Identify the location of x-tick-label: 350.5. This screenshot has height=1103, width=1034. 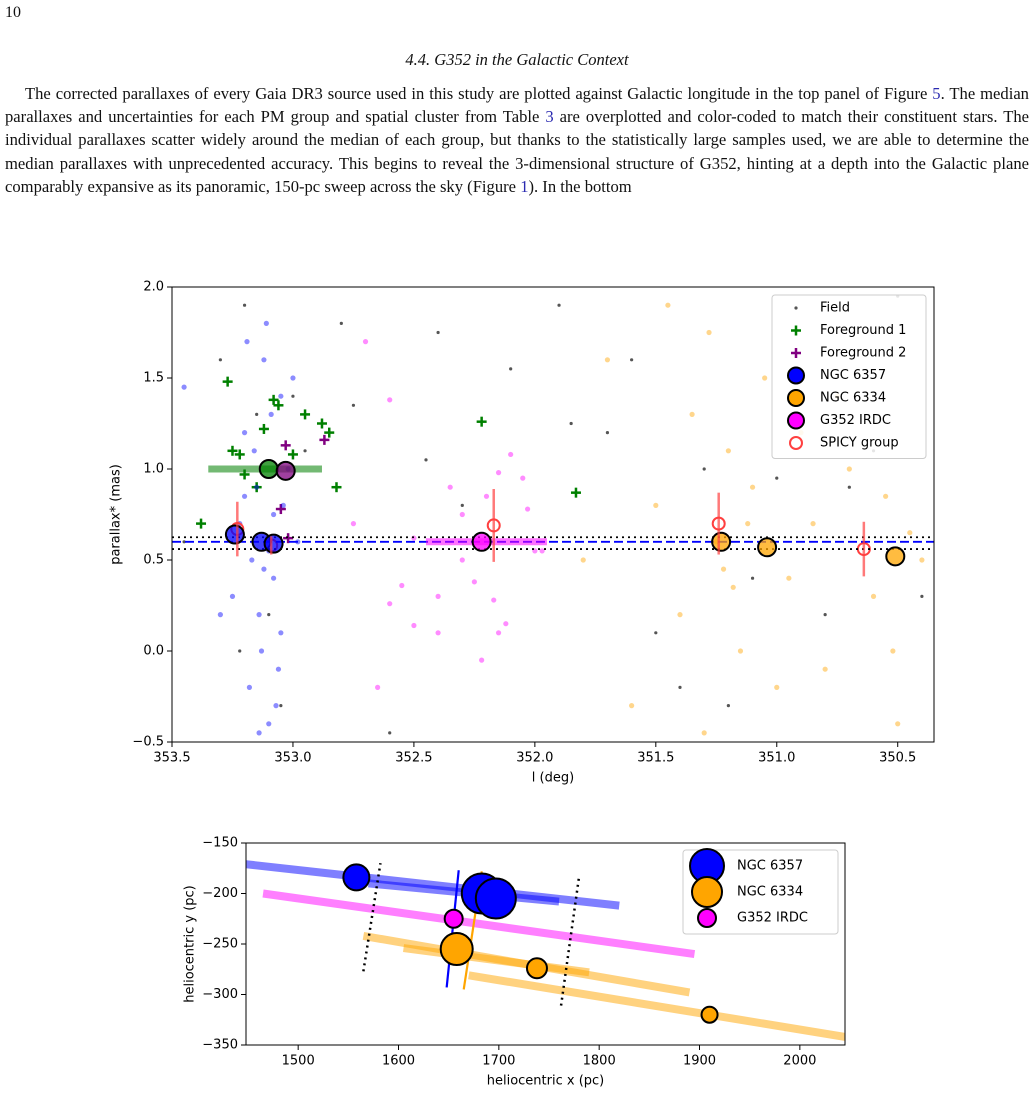
(897, 758).